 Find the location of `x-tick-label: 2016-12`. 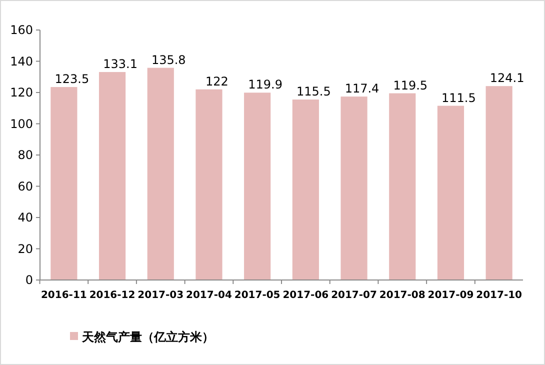

x-tick-label: 2016-12 is located at coordinates (112, 295).